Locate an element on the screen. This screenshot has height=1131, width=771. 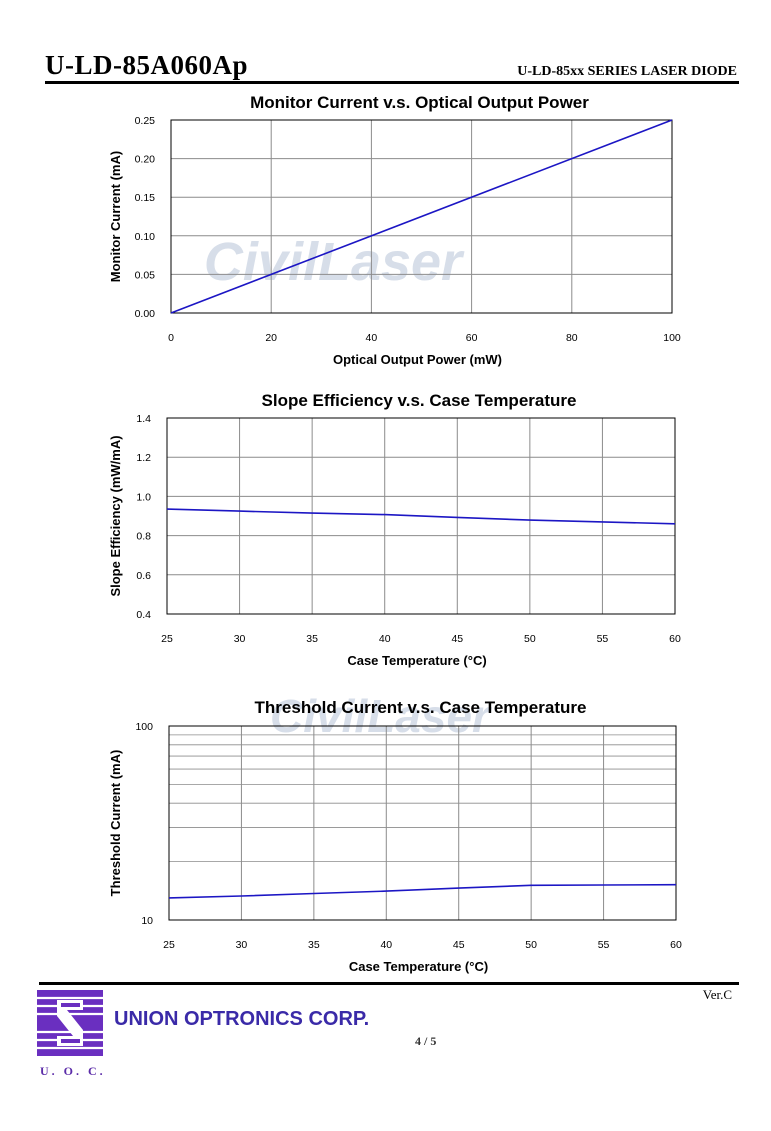
page-number: 4 / 5 is located at coordinates (426, 1041).